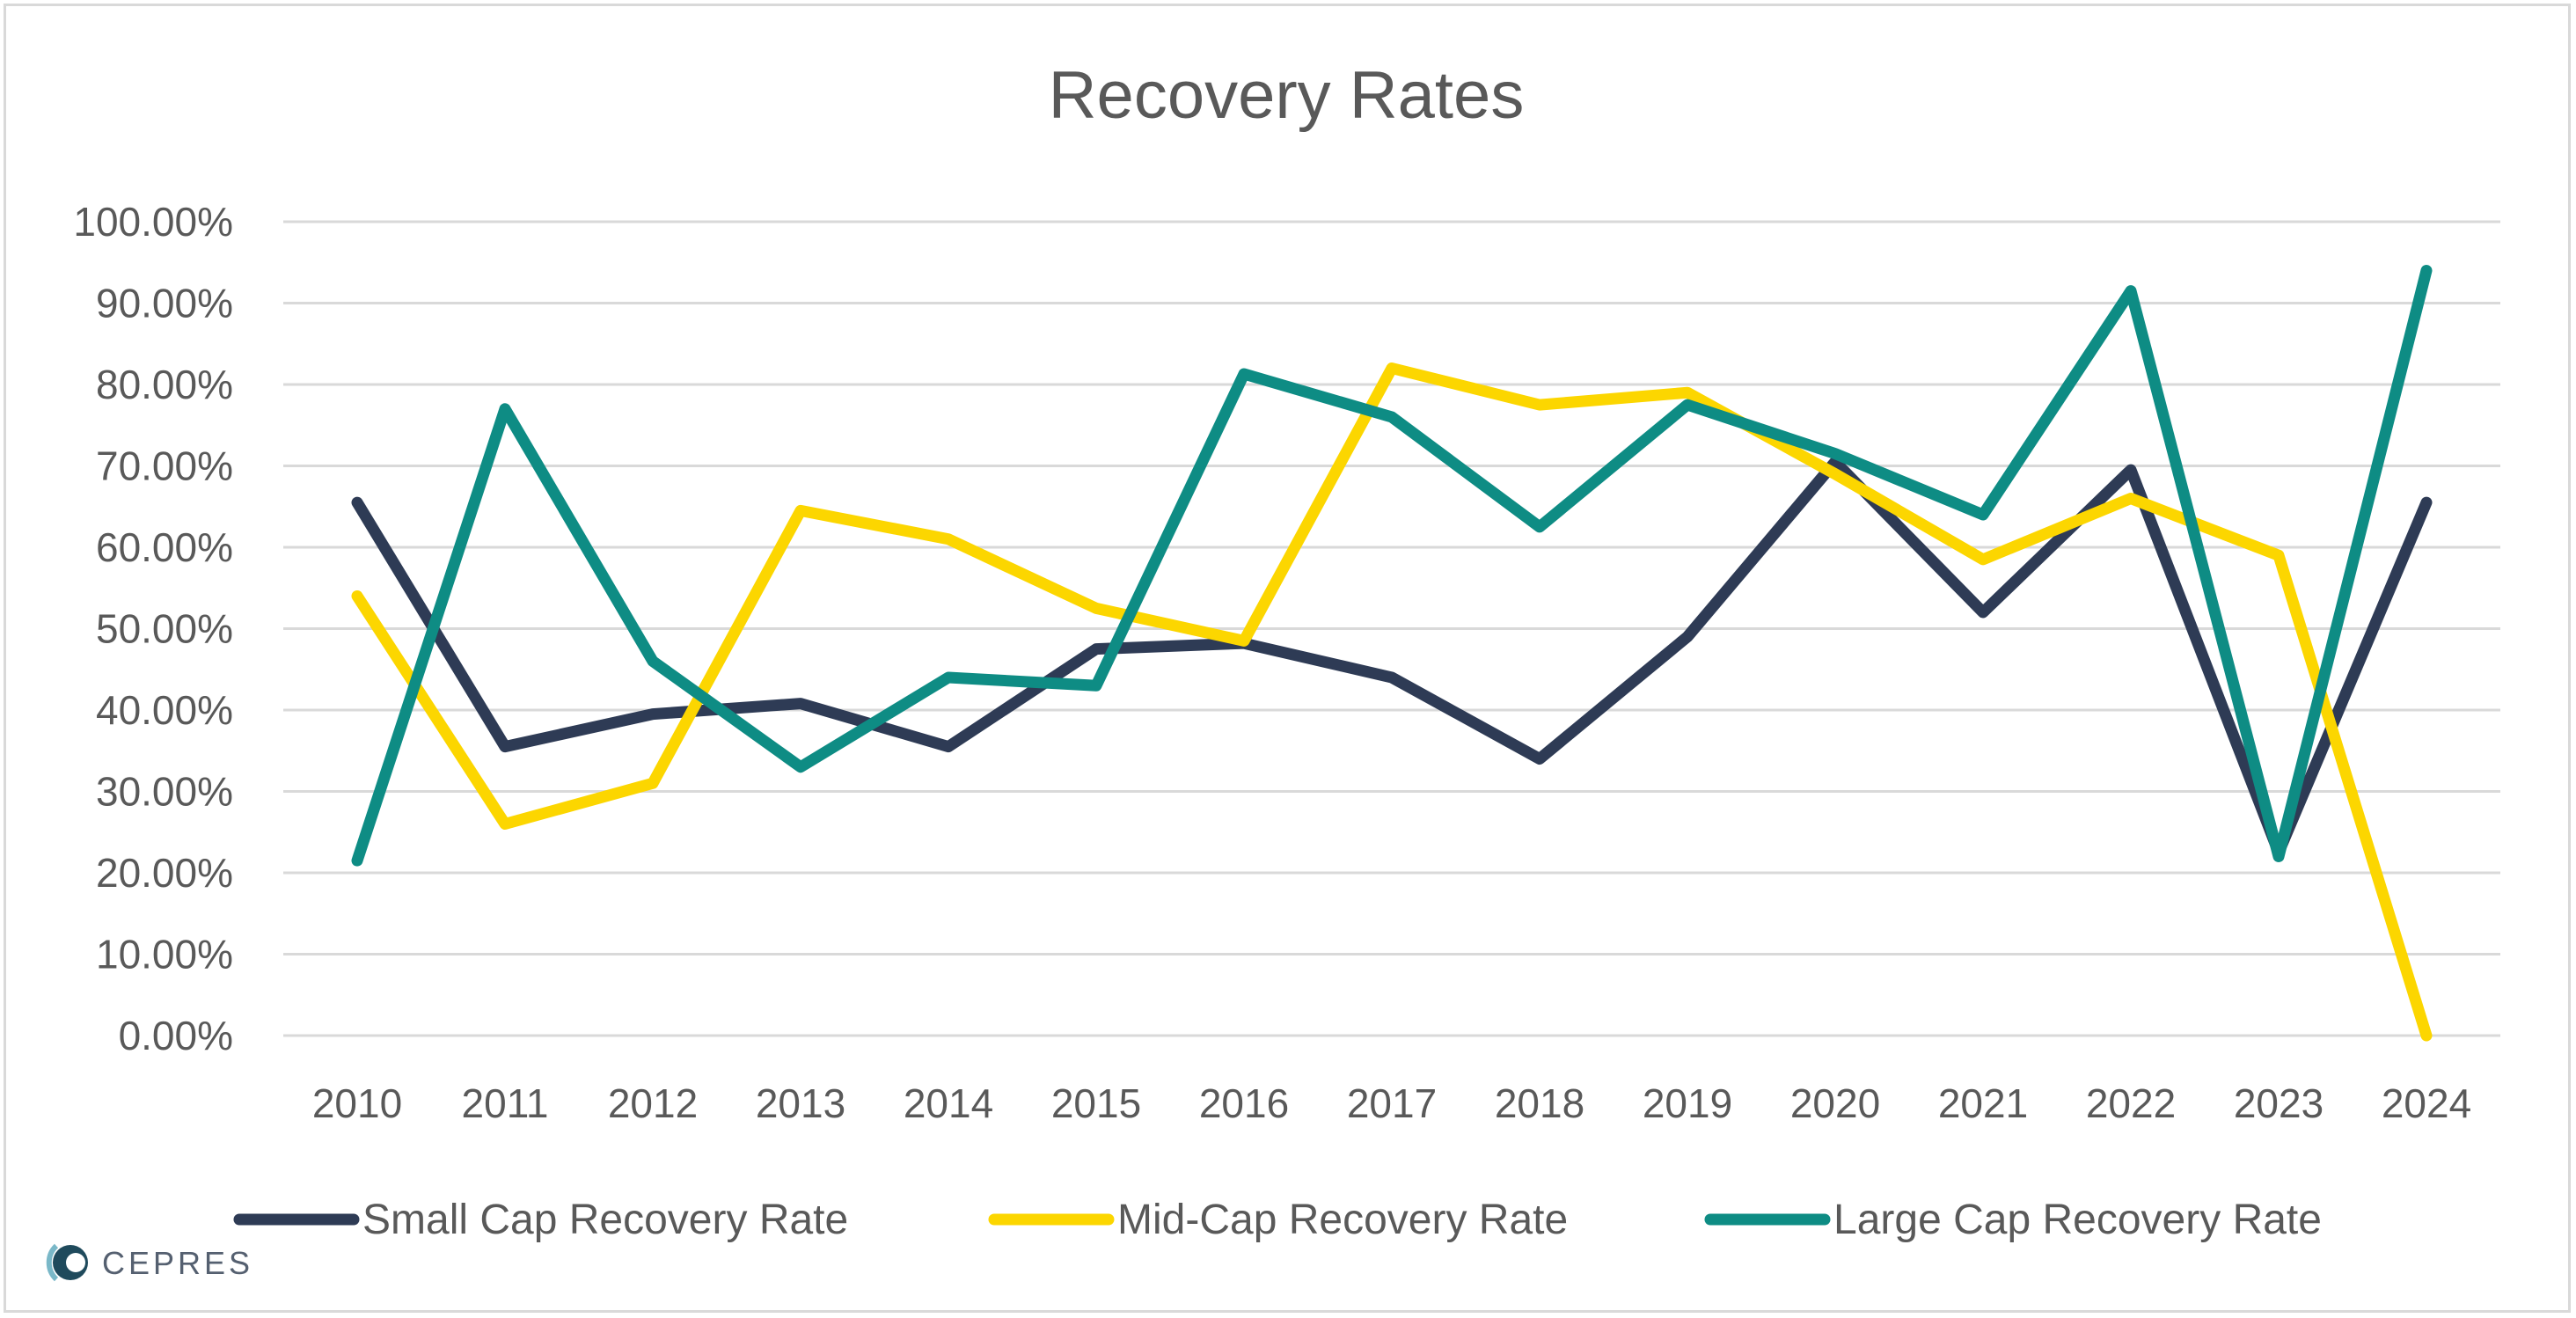  What do you see at coordinates (2077, 1220) in the screenshot?
I see `legend-label: Large Cap Recovery Rate` at bounding box center [2077, 1220].